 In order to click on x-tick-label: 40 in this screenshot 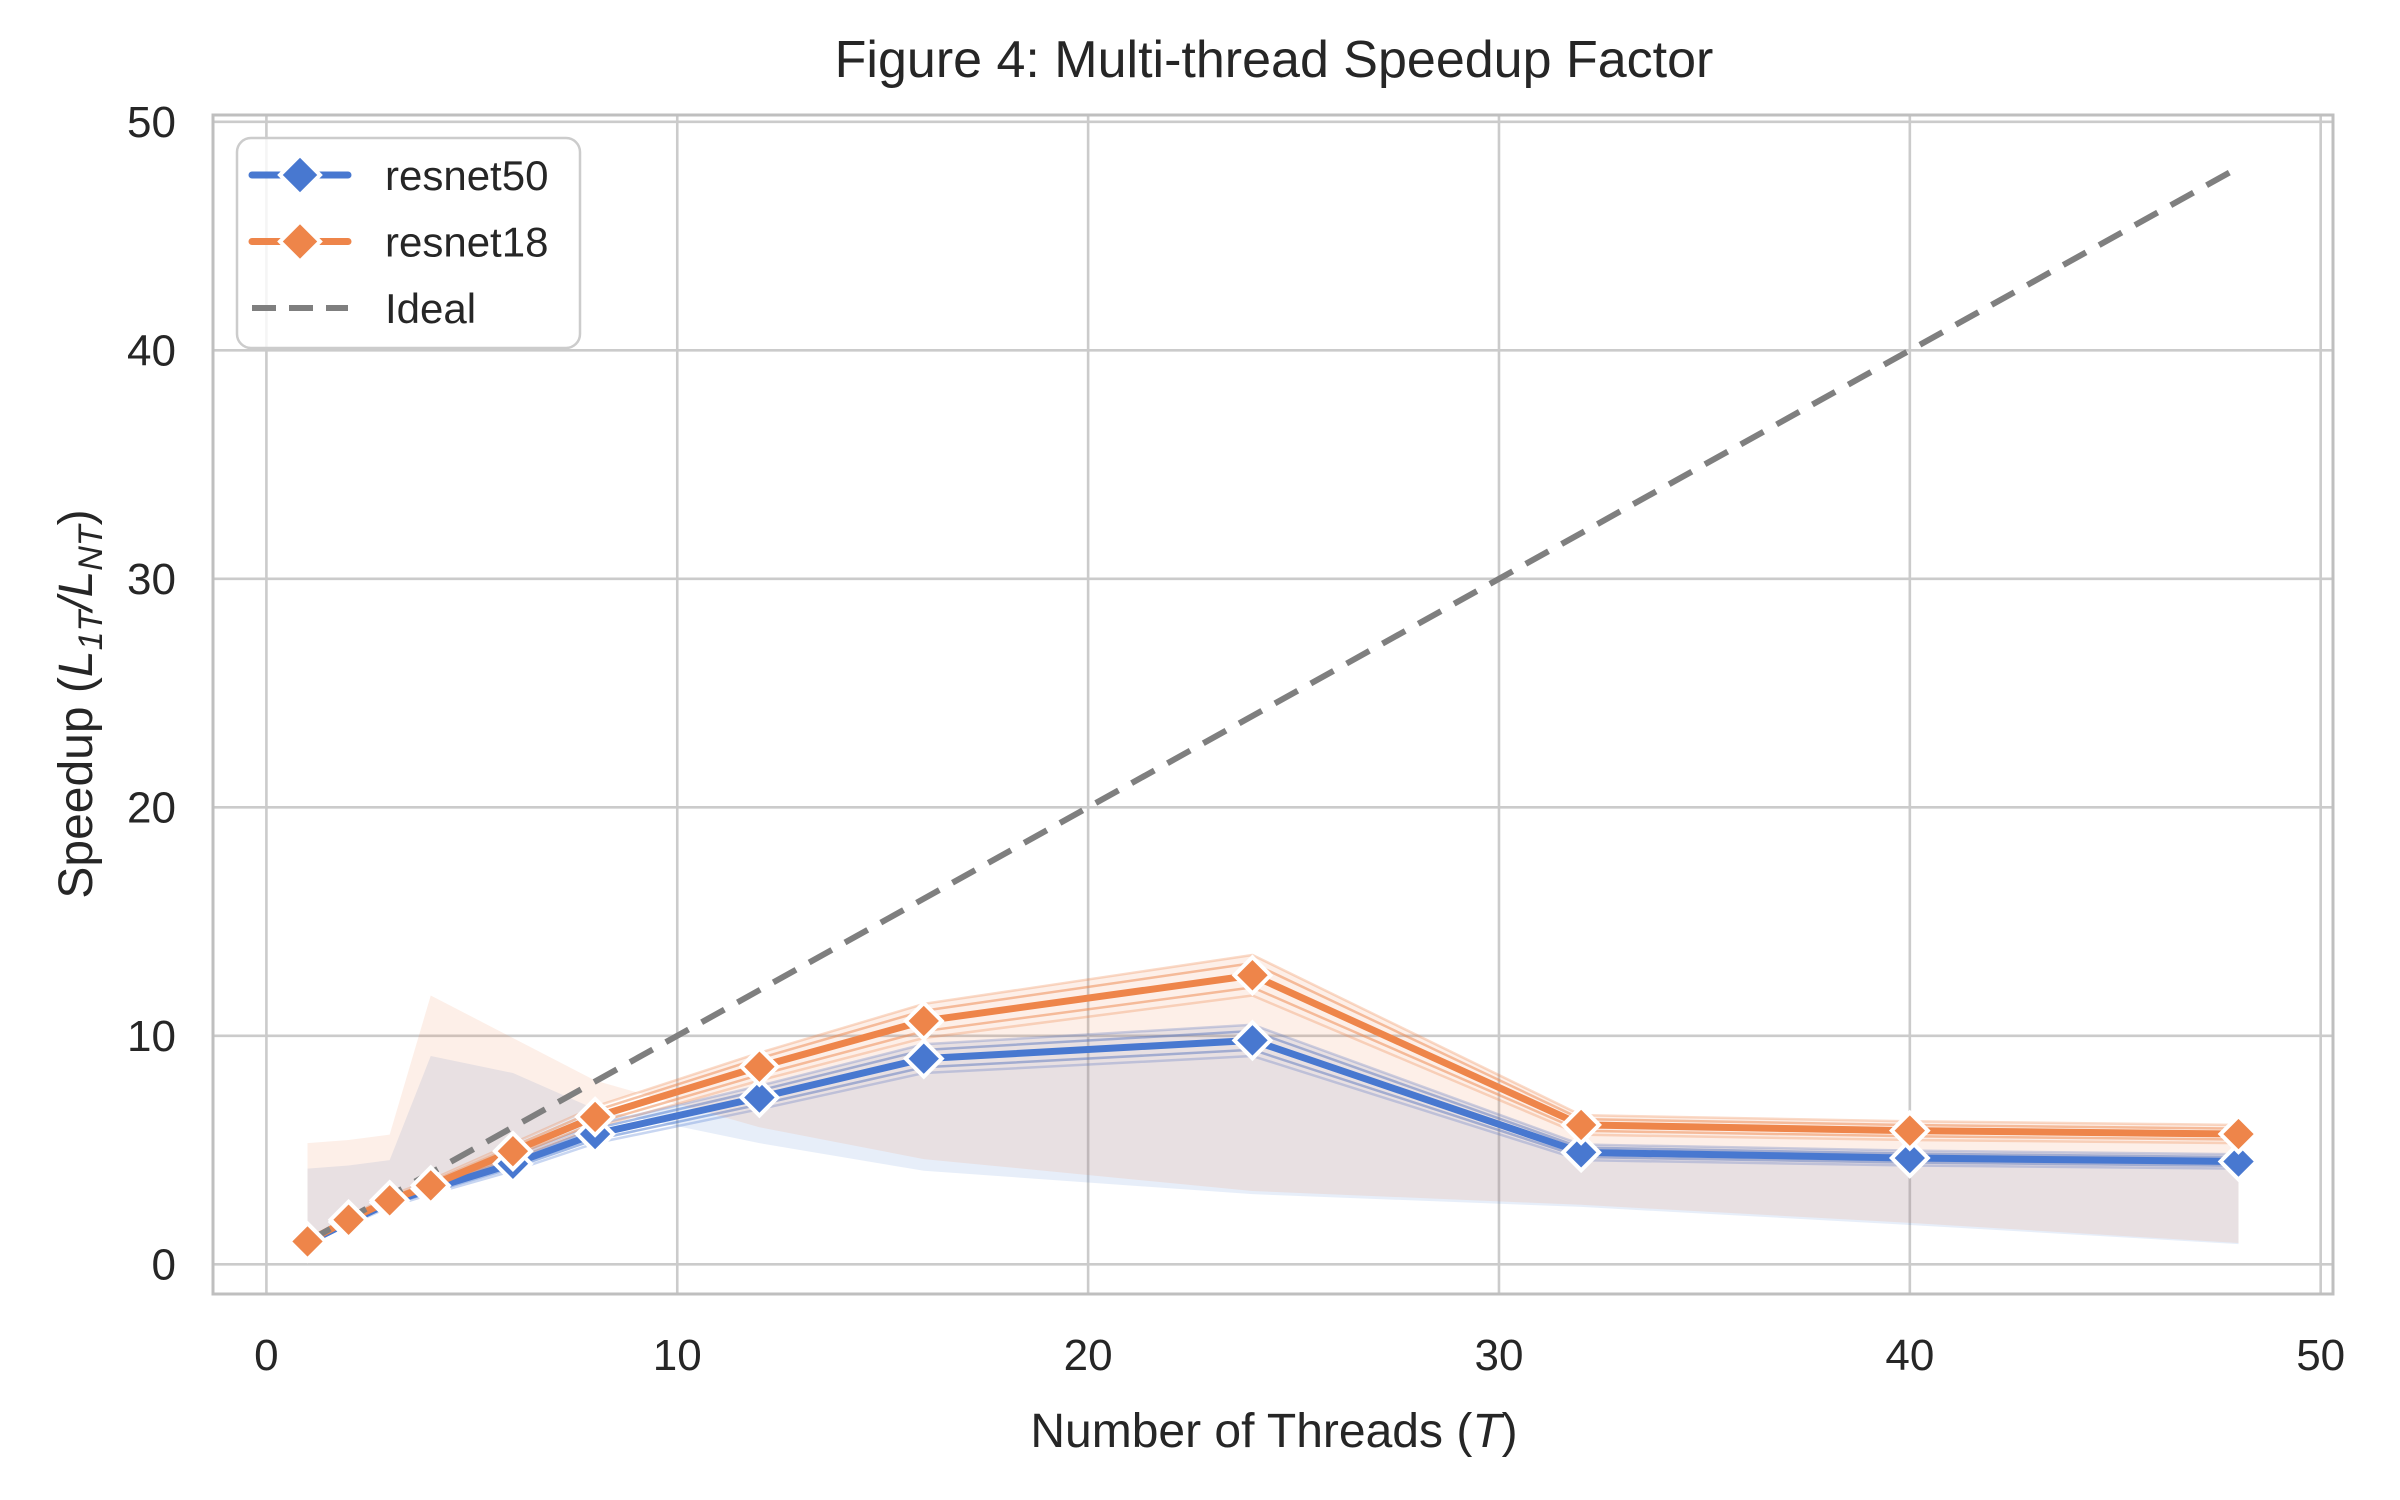, I will do `click(1909, 1355)`.